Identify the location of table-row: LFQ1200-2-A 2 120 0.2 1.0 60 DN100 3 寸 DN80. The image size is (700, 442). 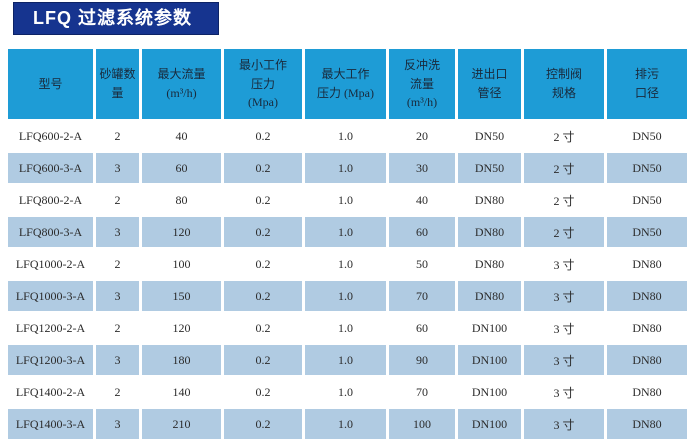
(347, 328).